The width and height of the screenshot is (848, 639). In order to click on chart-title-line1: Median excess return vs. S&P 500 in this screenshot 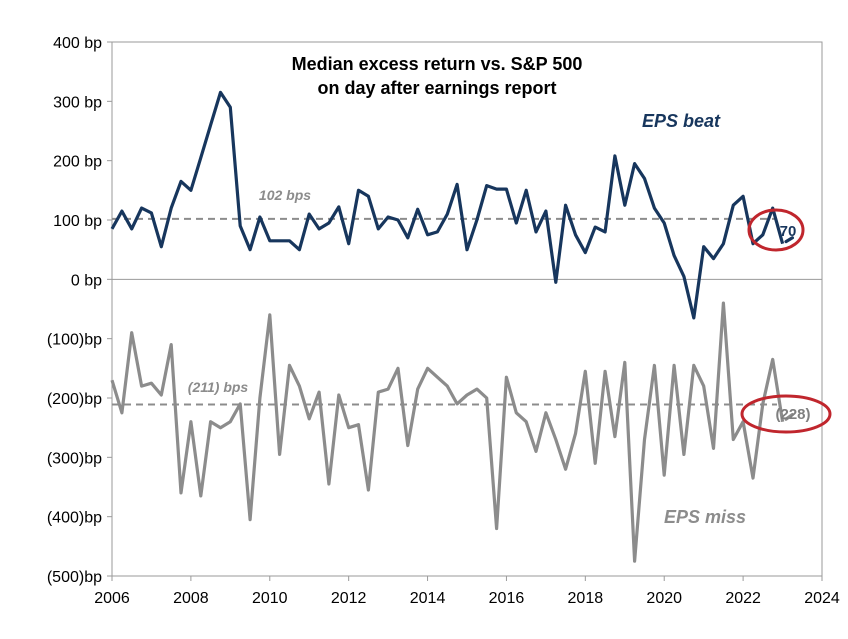, I will do `click(437, 64)`.